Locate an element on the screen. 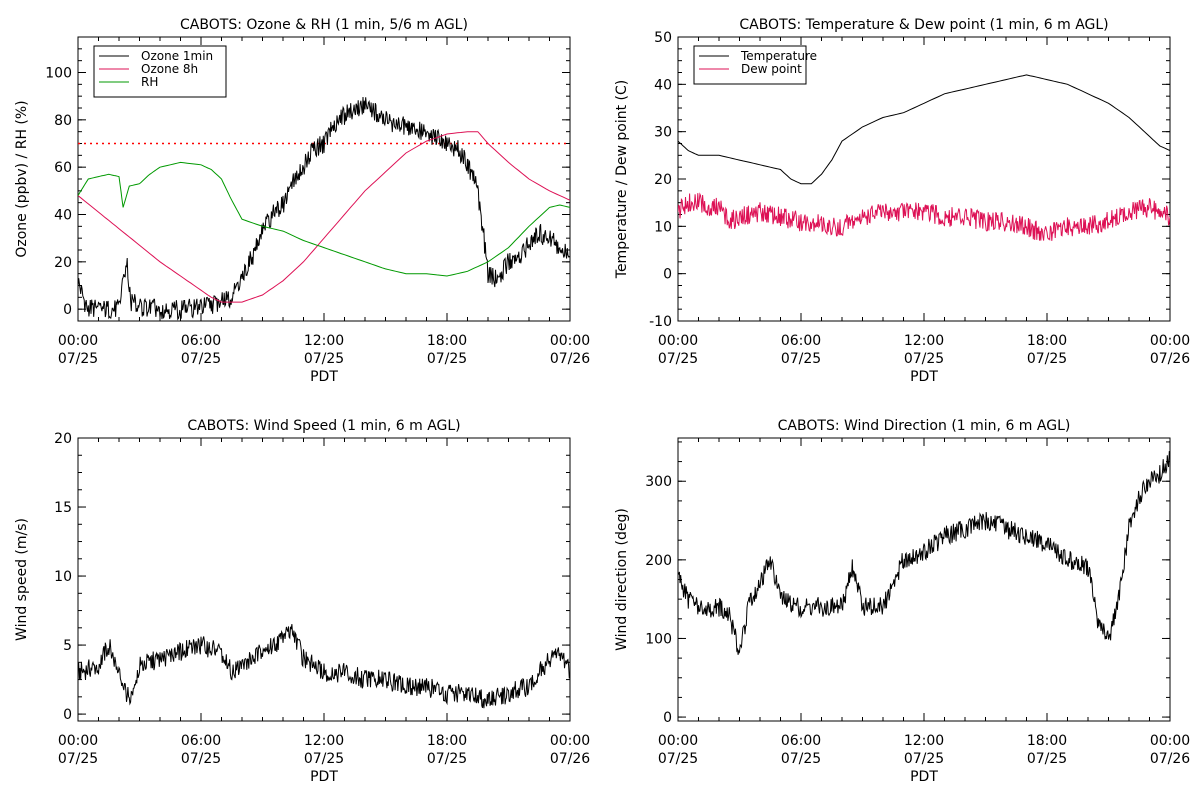  series-line-wind-speed is located at coordinates (324, 666).